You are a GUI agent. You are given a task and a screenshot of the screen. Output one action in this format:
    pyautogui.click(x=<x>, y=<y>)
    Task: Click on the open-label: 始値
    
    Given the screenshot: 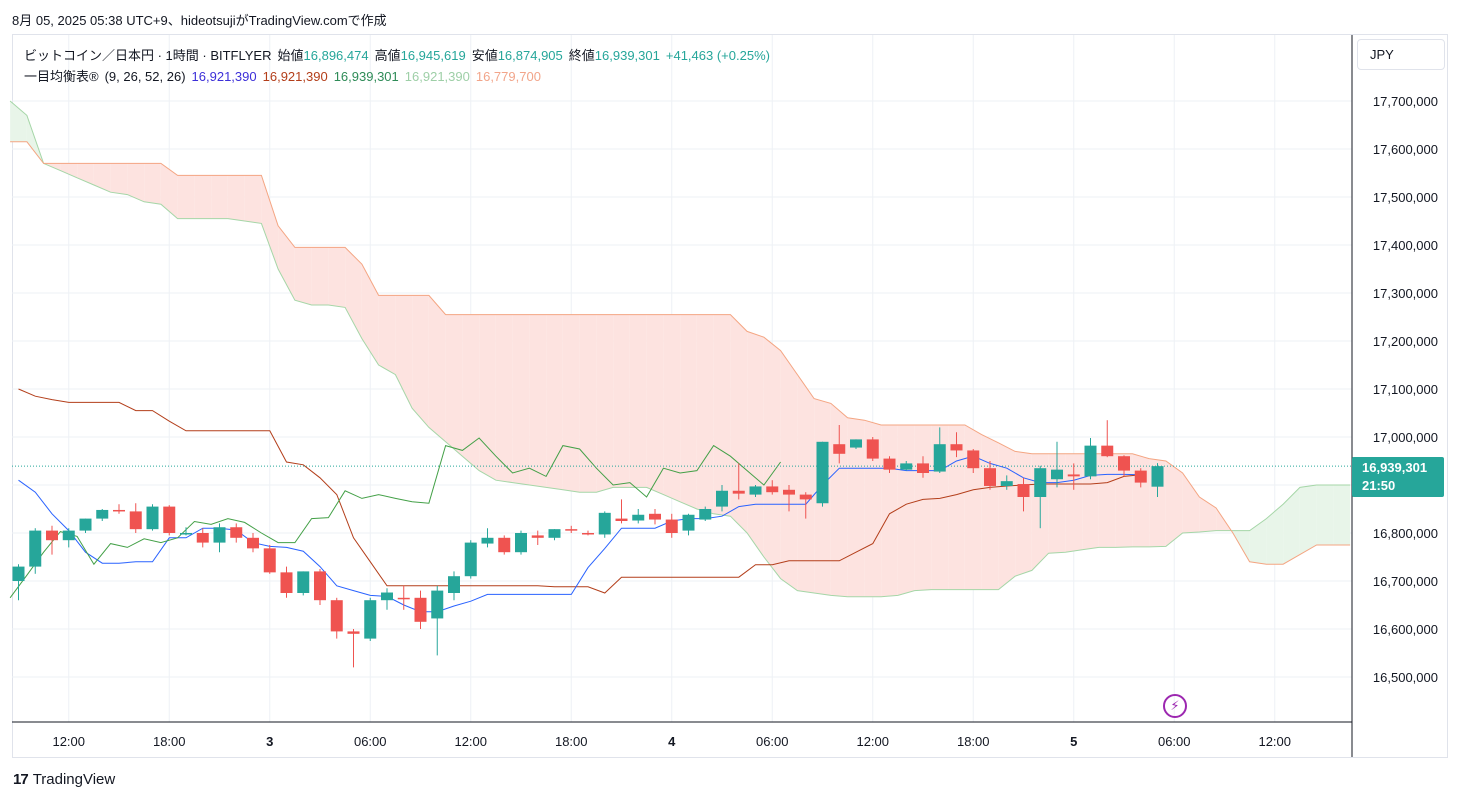 What is the action you would take?
    pyautogui.click(x=290, y=55)
    